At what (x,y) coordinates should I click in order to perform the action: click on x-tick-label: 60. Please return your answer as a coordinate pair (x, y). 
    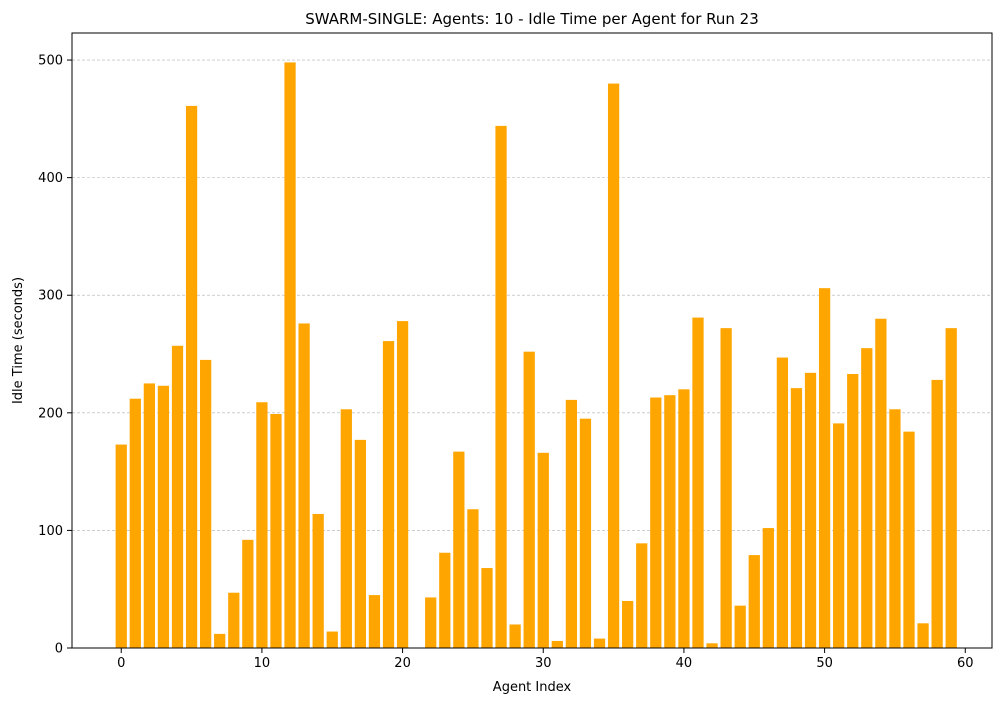
    Looking at the image, I should click on (965, 663).